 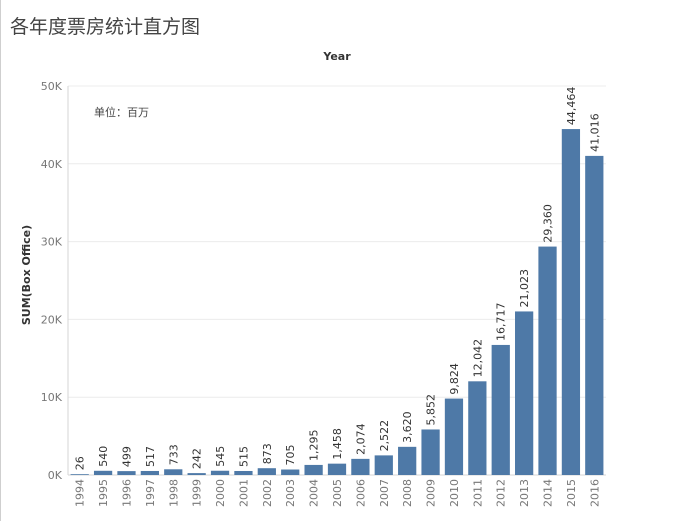 I want to click on left-edge-line, so click(x=0, y=260).